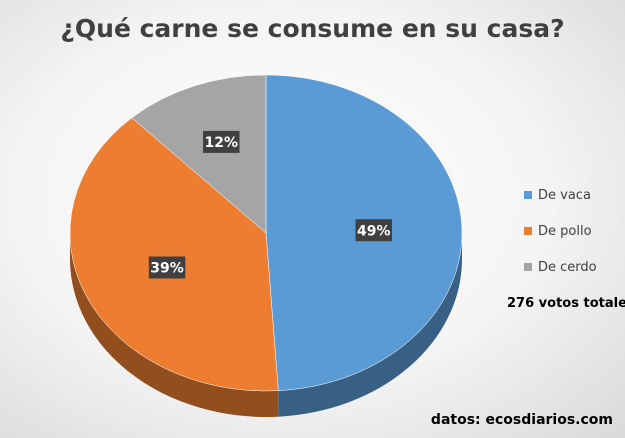  I want to click on legend-label-pollo: De pollo, so click(565, 231).